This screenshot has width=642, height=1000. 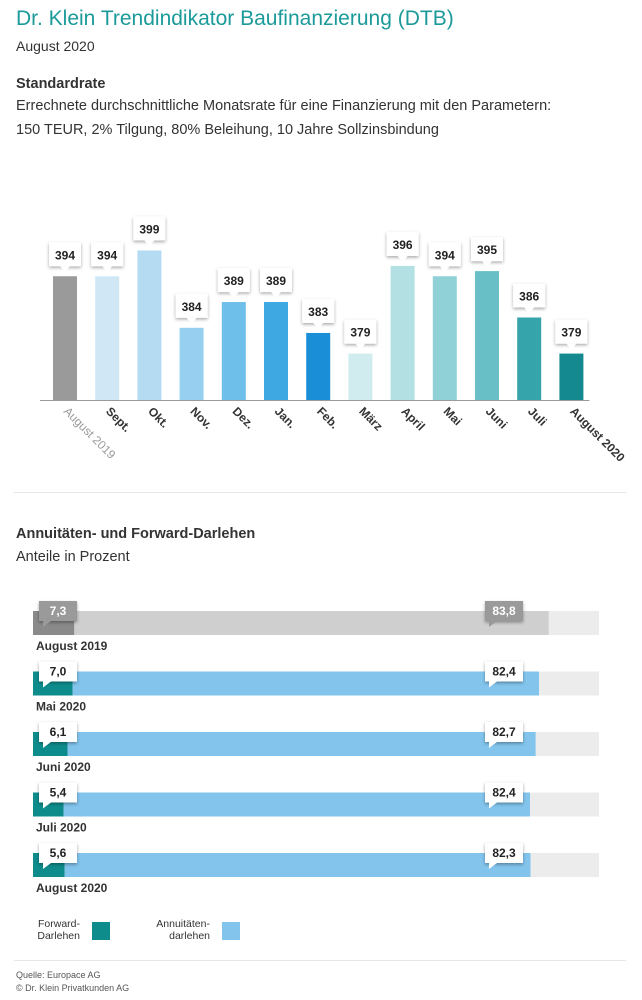 I want to click on share-row-label-2: Juni 2020, so click(x=63, y=767).